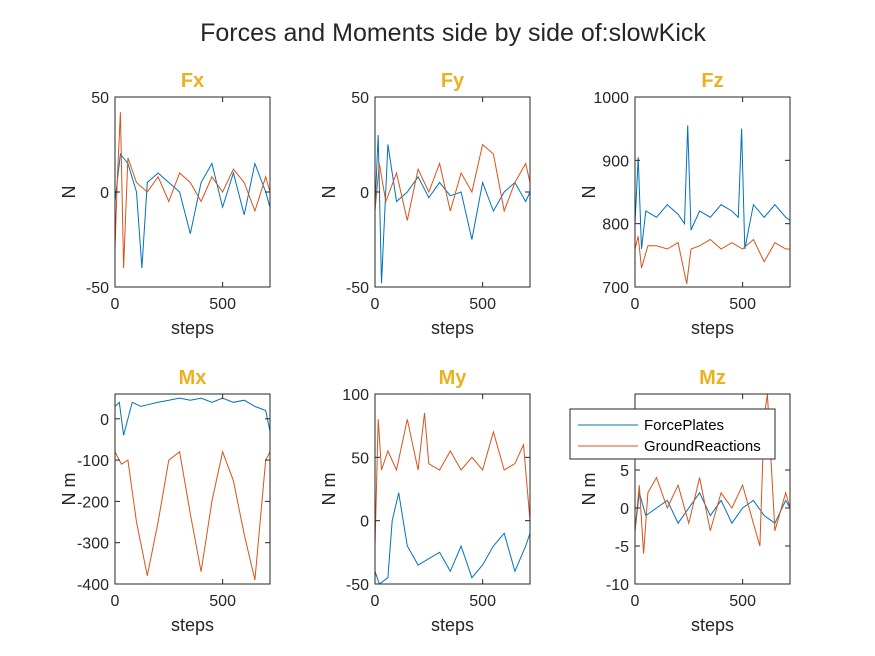 The image size is (875, 656). I want to click on subplot-fz: 0 500 700 800 900 1000 Fz steps N, so click(685, 204).